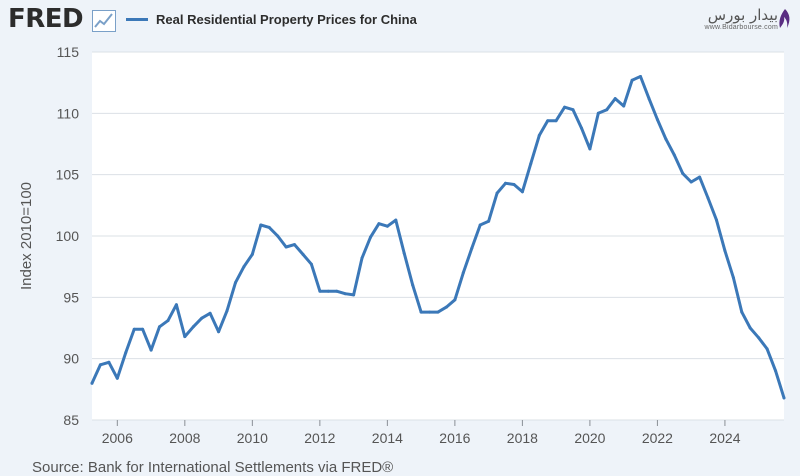  I want to click on x-tick-label: 2010, so click(252, 438).